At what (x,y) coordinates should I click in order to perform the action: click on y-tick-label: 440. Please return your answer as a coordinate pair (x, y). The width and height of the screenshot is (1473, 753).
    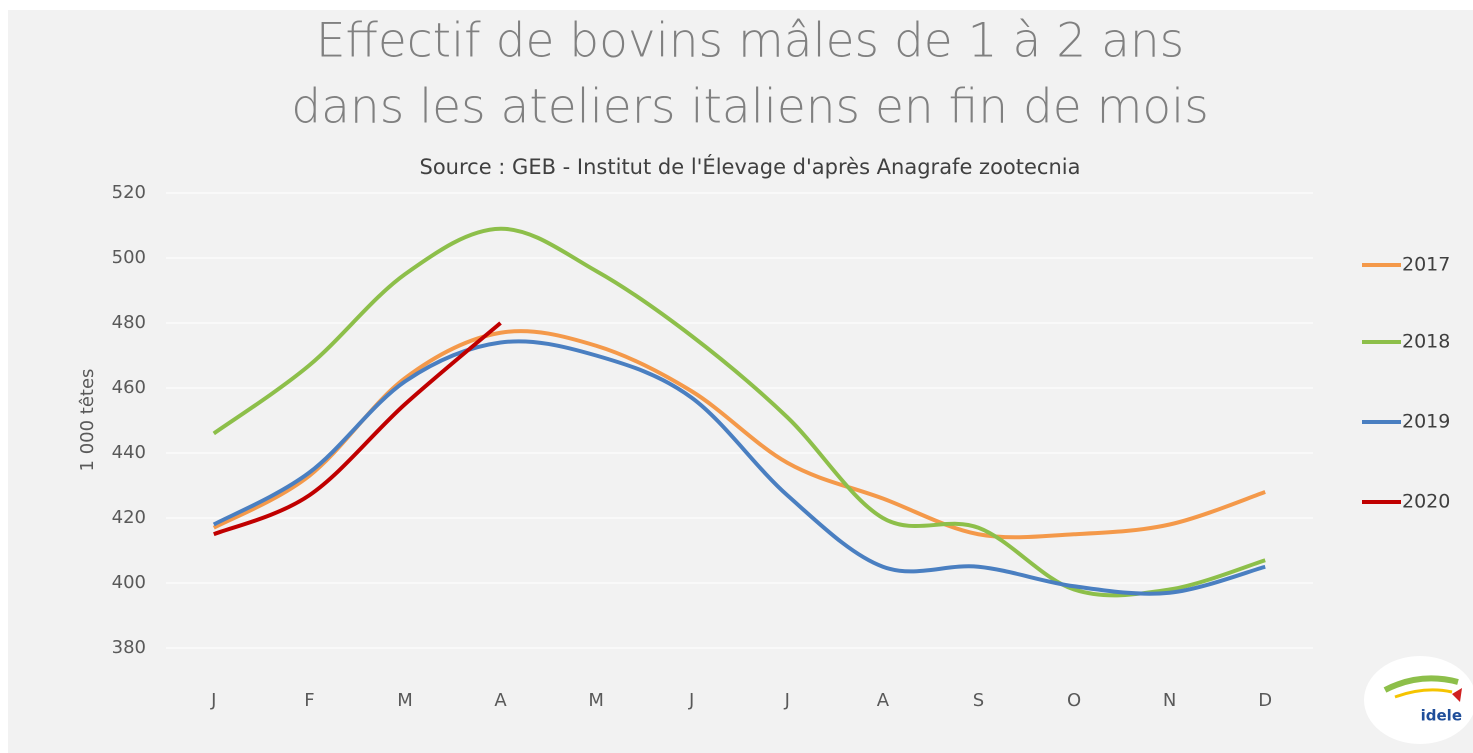
    Looking at the image, I should click on (129, 452).